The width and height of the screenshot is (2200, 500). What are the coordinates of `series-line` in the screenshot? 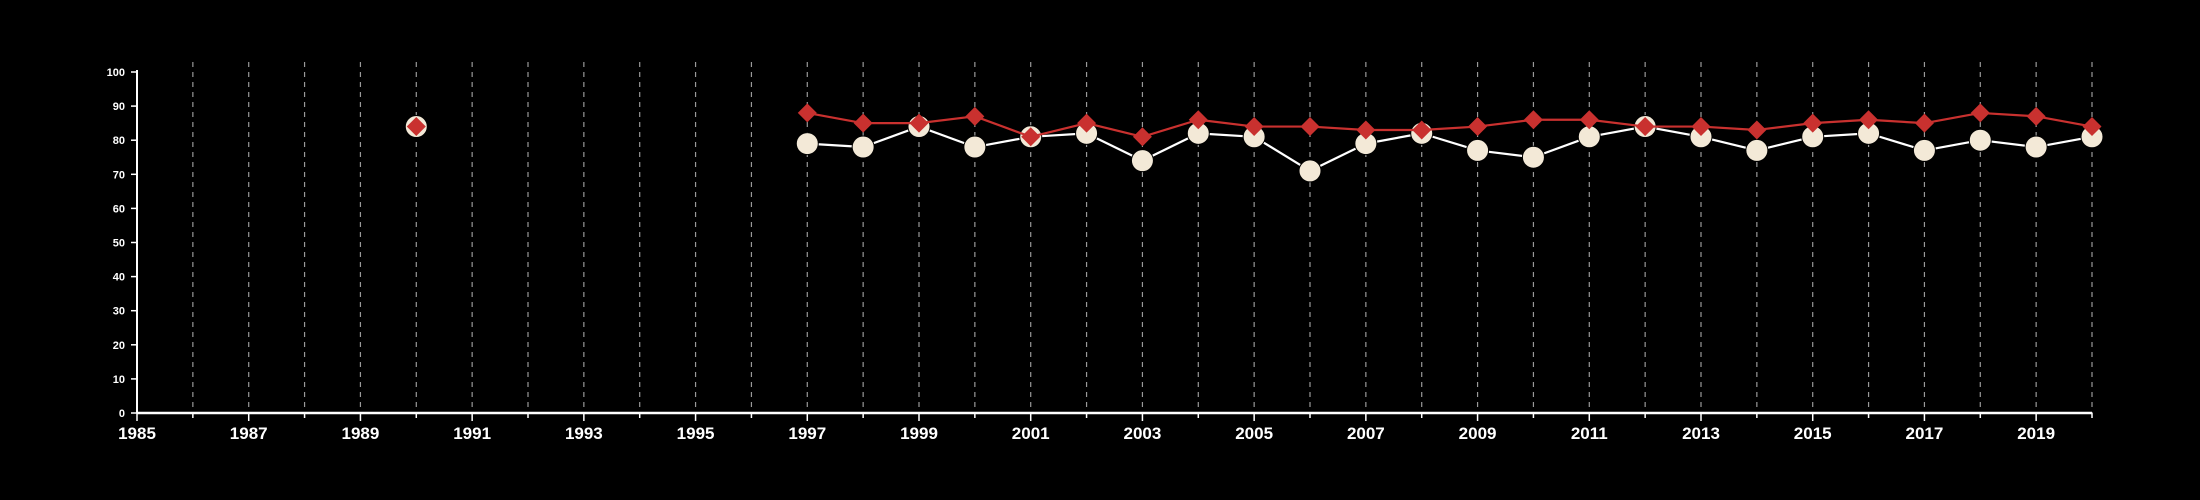 It's located at (1450, 124).